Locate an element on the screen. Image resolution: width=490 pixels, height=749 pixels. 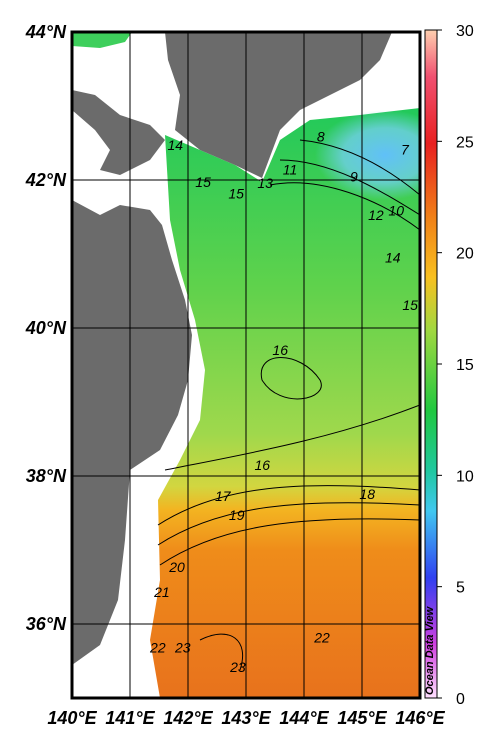
contour-label: 19 is located at coordinates (237, 515).